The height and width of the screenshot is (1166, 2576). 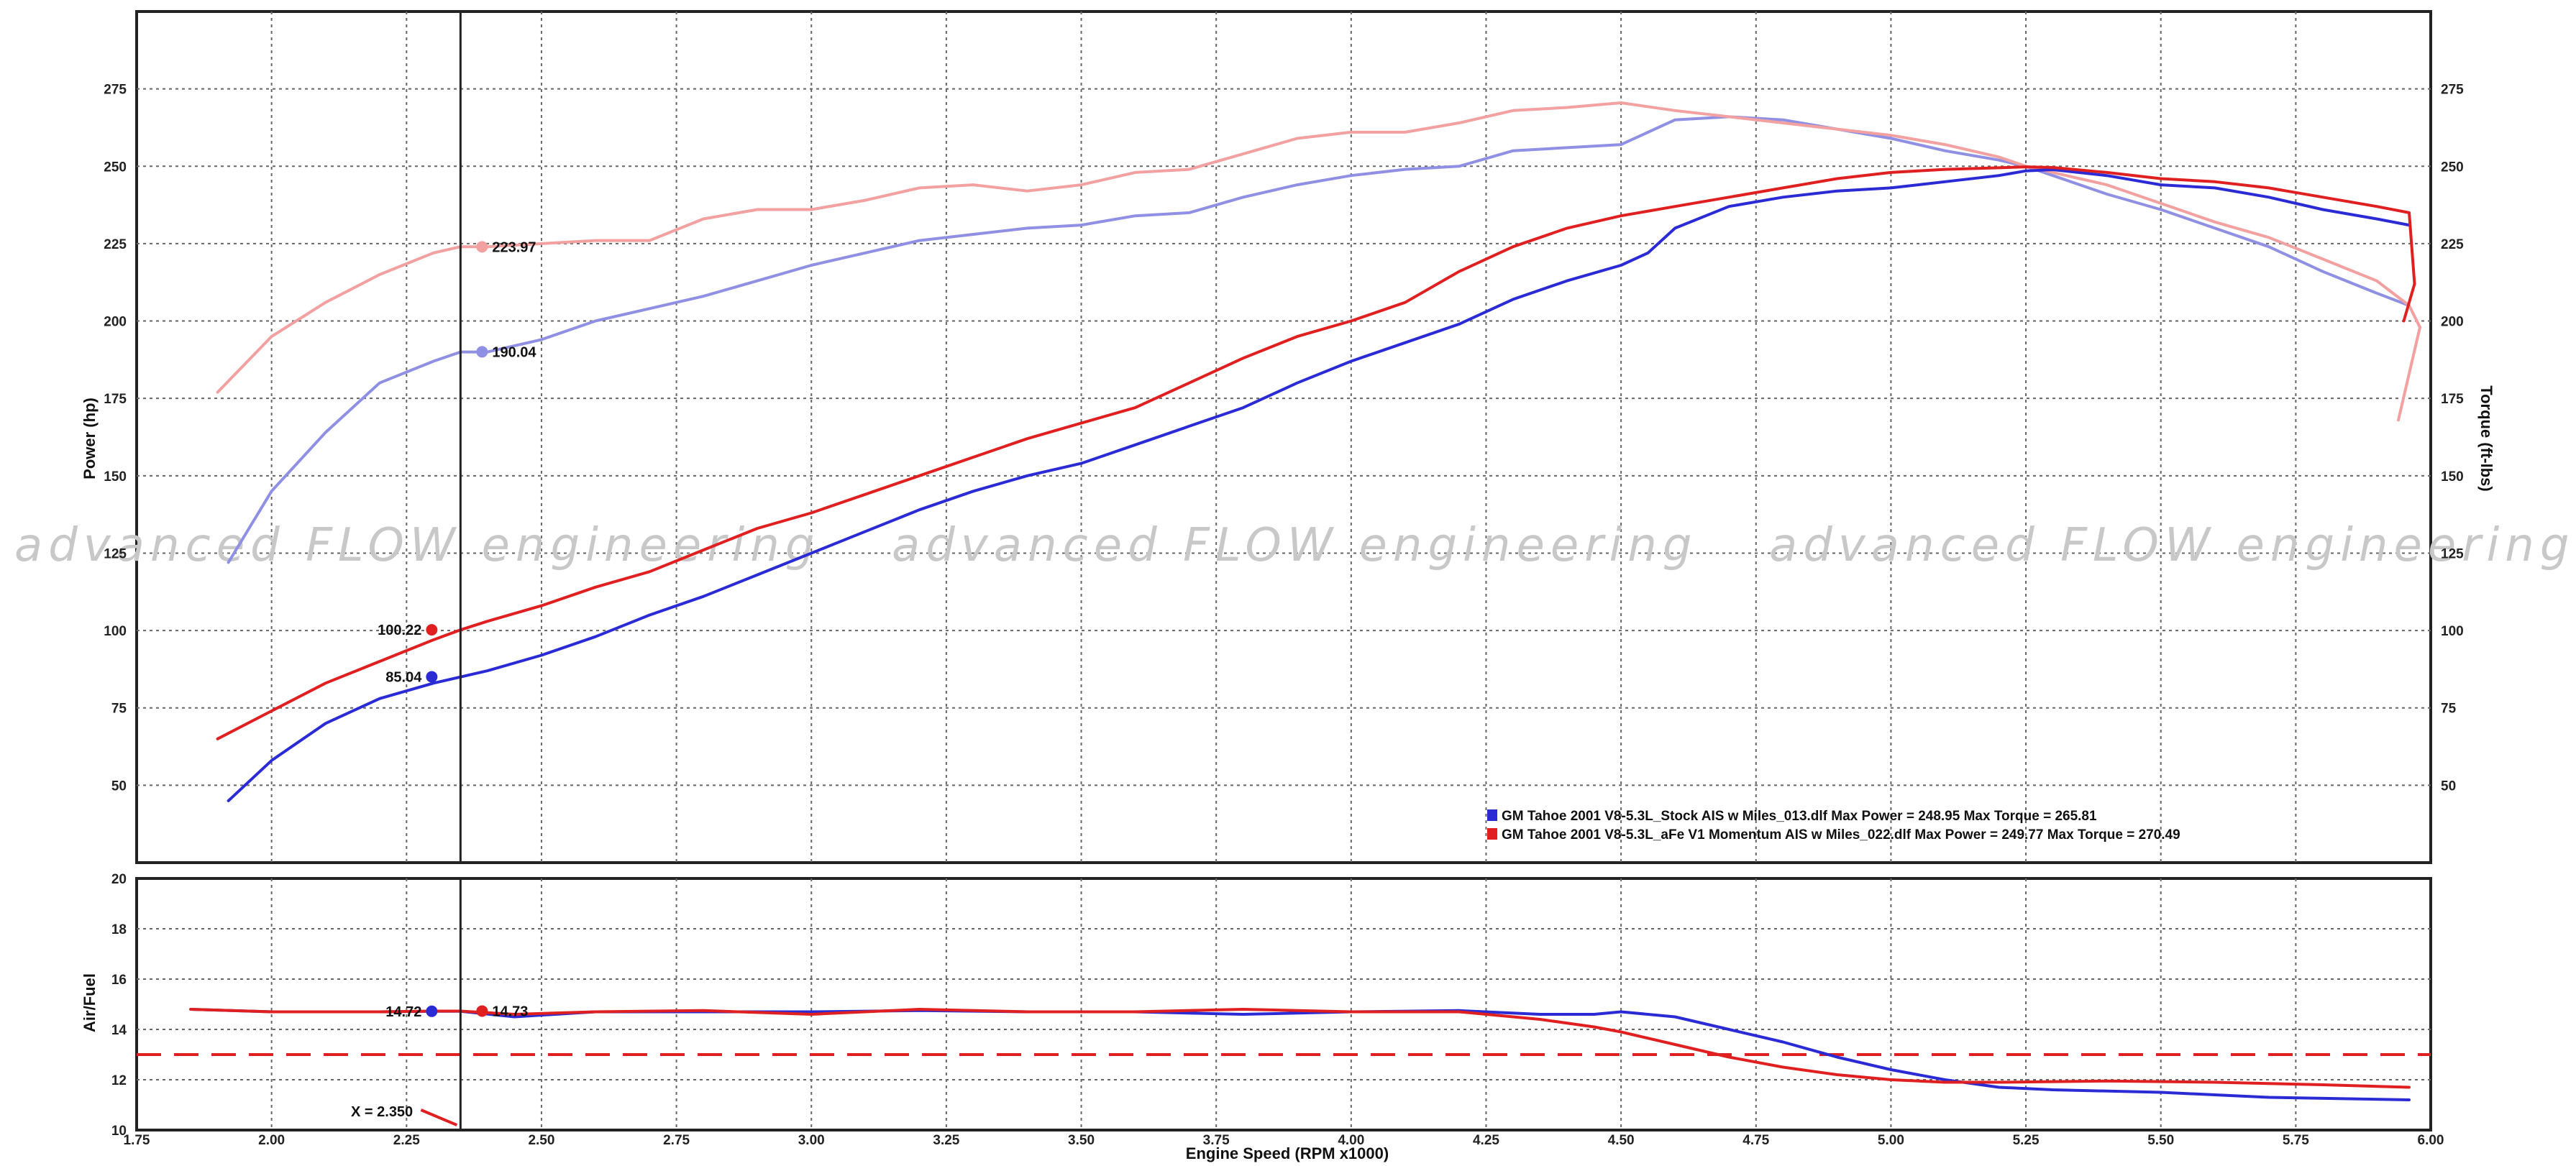 What do you see at coordinates (432, 630) in the screenshot?
I see `marker-afe-power-dot` at bounding box center [432, 630].